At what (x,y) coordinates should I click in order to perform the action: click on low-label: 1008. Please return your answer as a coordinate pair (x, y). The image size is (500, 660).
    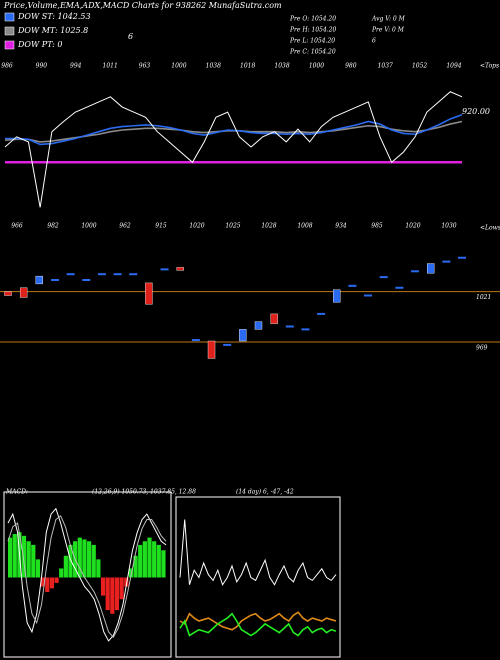
    Looking at the image, I should click on (304, 226).